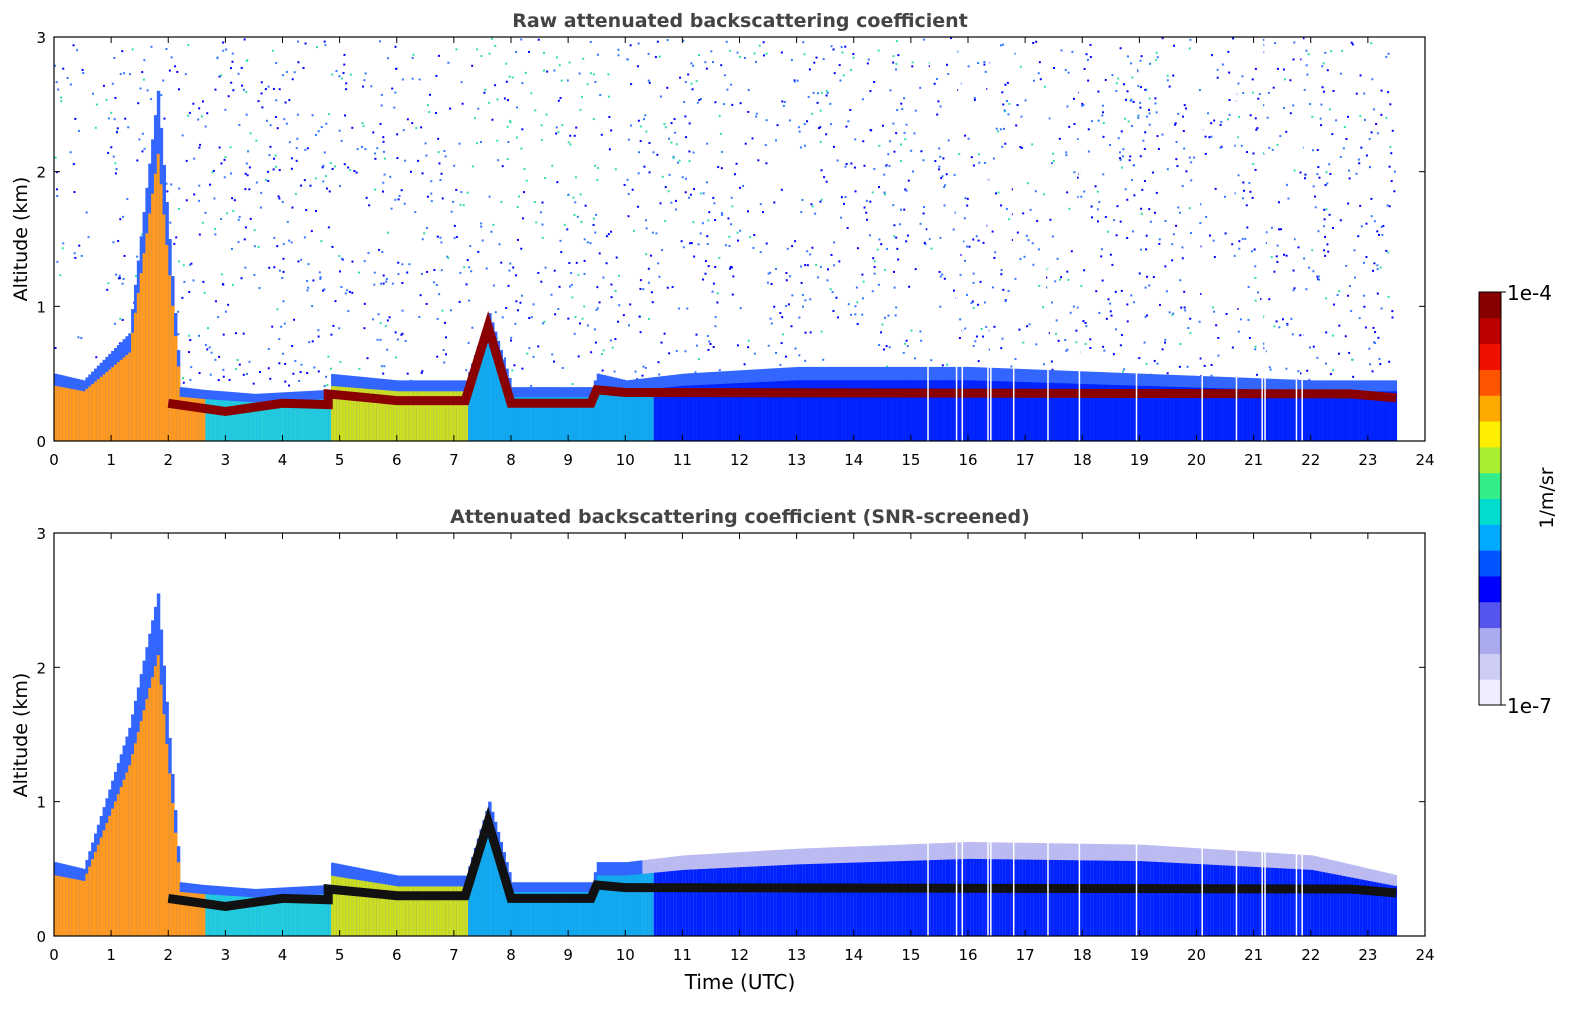 The width and height of the screenshot is (1595, 1020). Describe the element at coordinates (1547, 497) in the screenshot. I see `colorbar-unit-label: 1/m/sr` at that location.